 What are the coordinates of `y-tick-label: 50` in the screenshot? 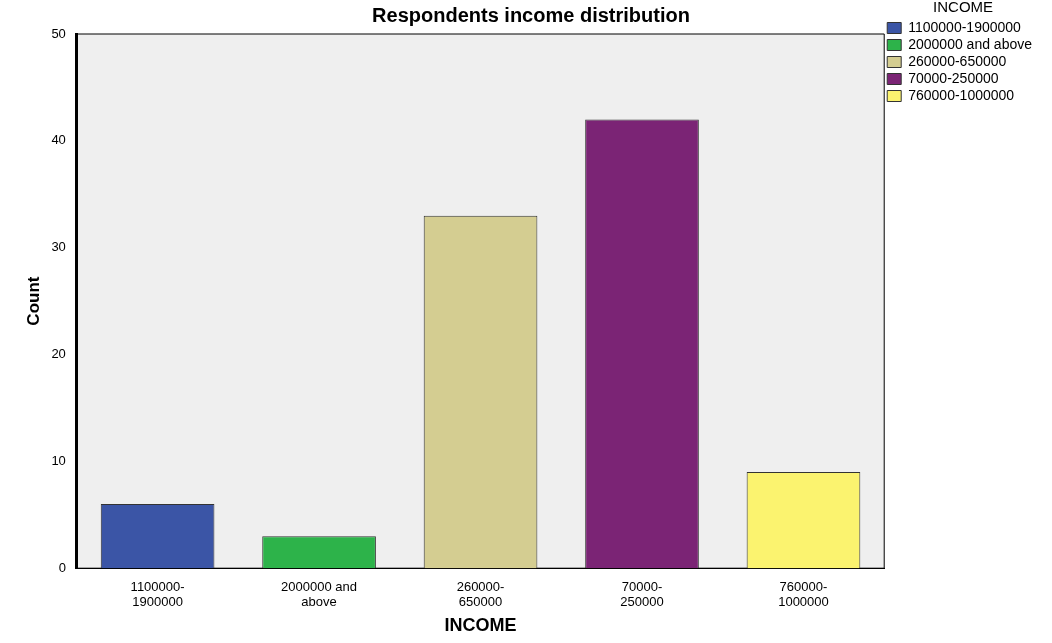 It's located at (58, 33).